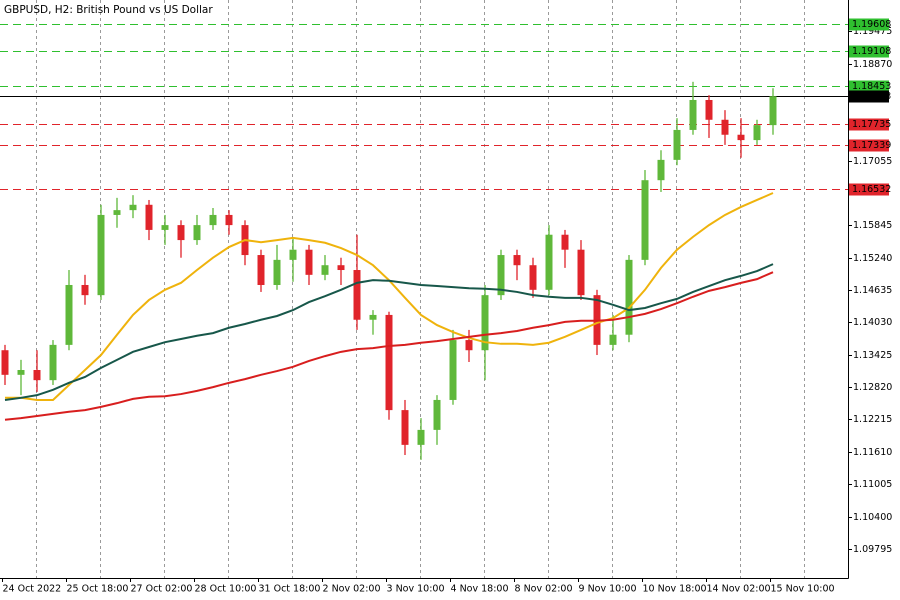 The height and width of the screenshot is (600, 900). What do you see at coordinates (872, 419) in the screenshot?
I see `y-tick-label: 1.12215` at bounding box center [872, 419].